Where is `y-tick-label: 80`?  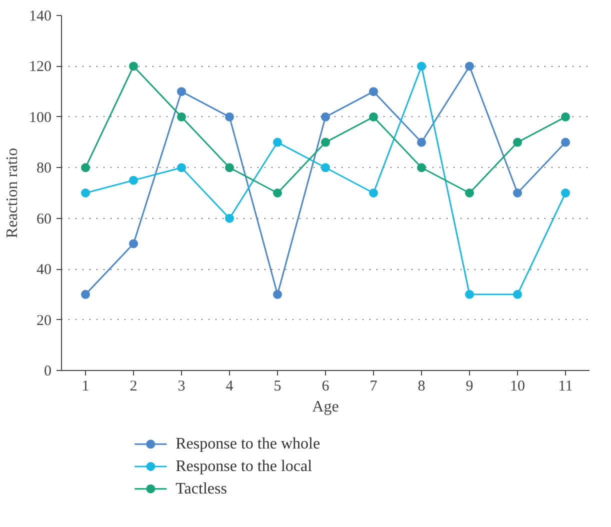
y-tick-label: 80 is located at coordinates (44, 168).